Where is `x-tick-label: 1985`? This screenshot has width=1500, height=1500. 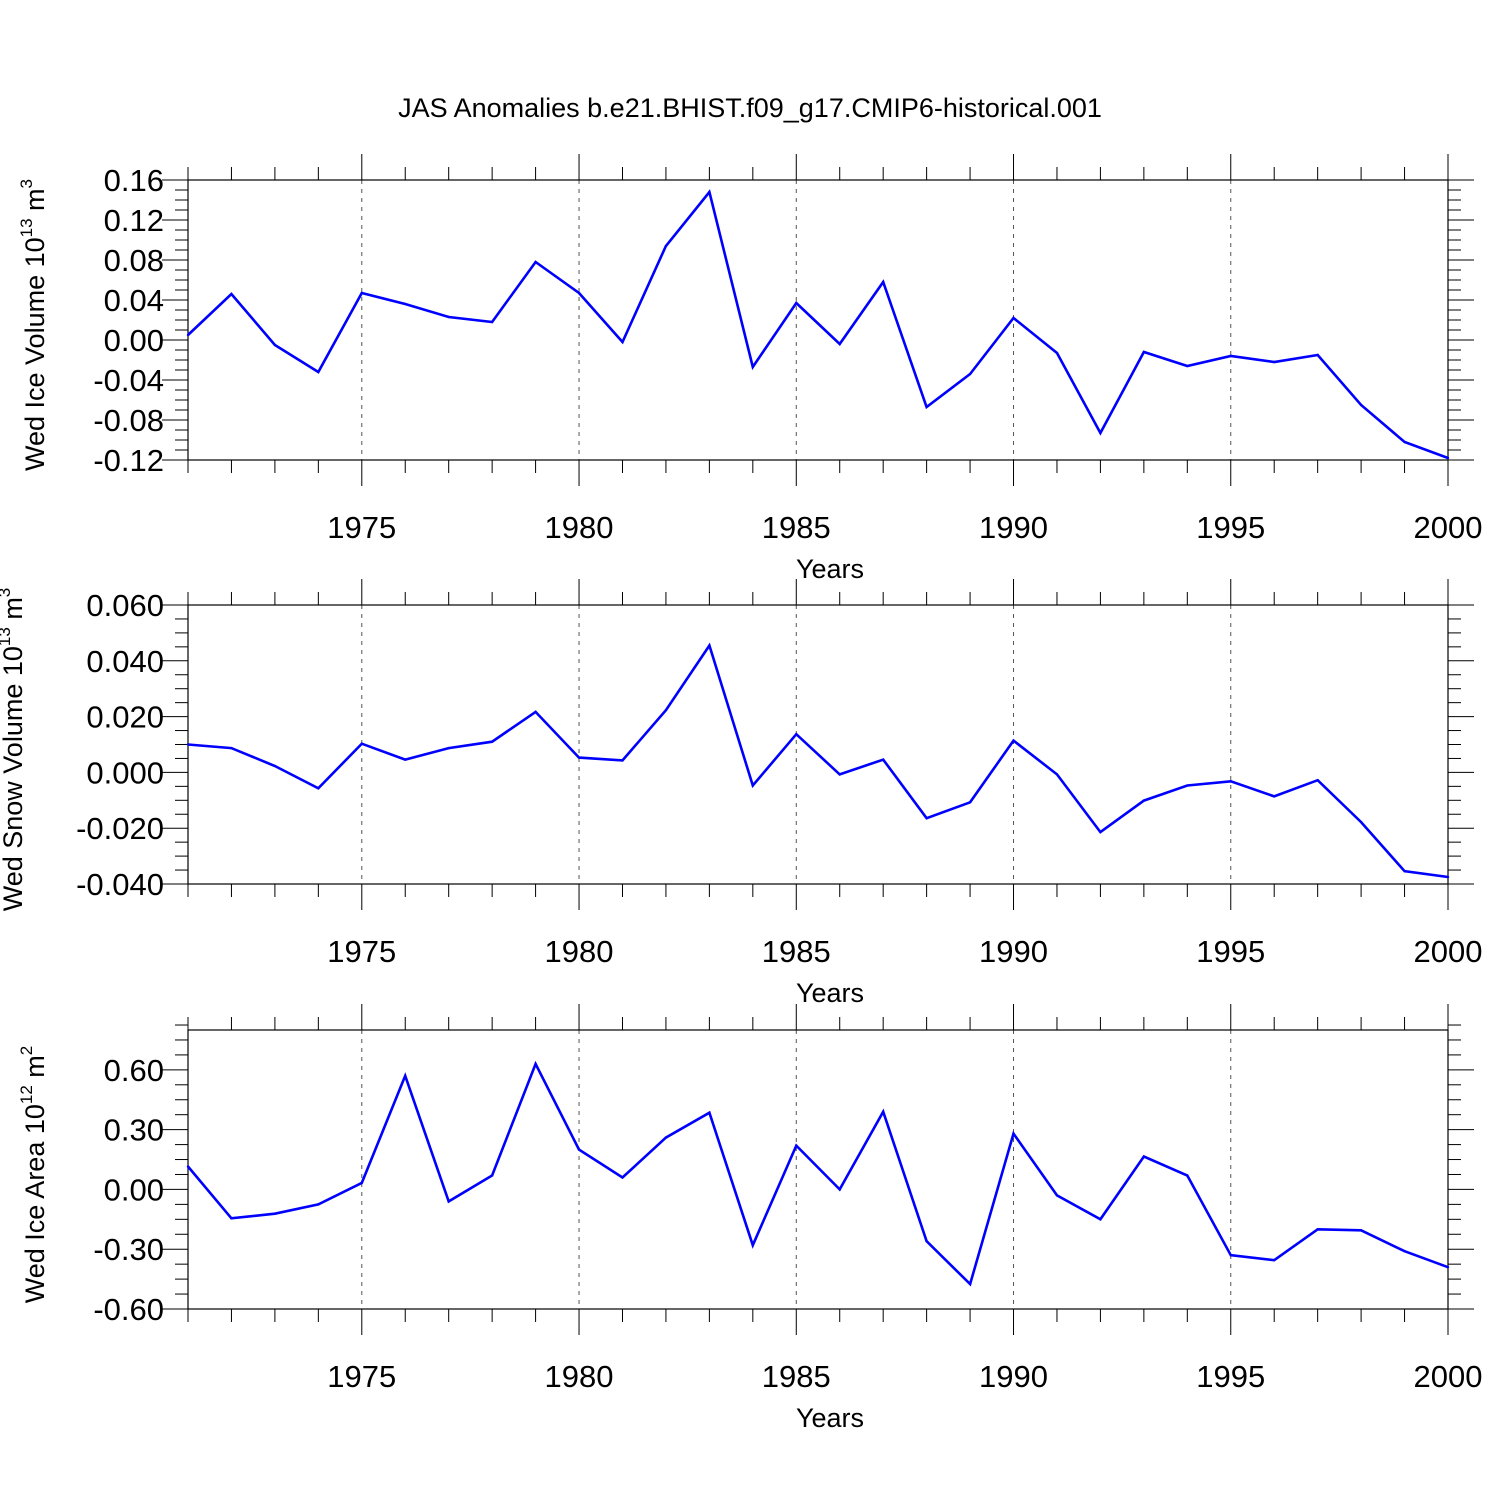 x-tick-label: 1985 is located at coordinates (796, 527).